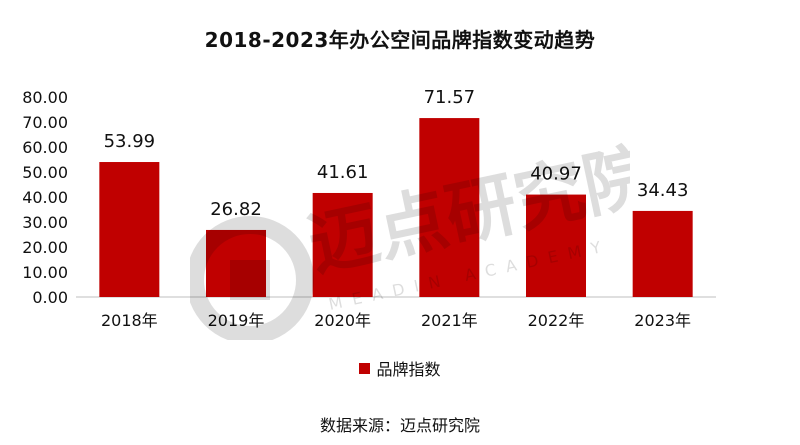 The width and height of the screenshot is (800, 445). What do you see at coordinates (662, 320) in the screenshot?
I see `x-tick-label: 2023年` at bounding box center [662, 320].